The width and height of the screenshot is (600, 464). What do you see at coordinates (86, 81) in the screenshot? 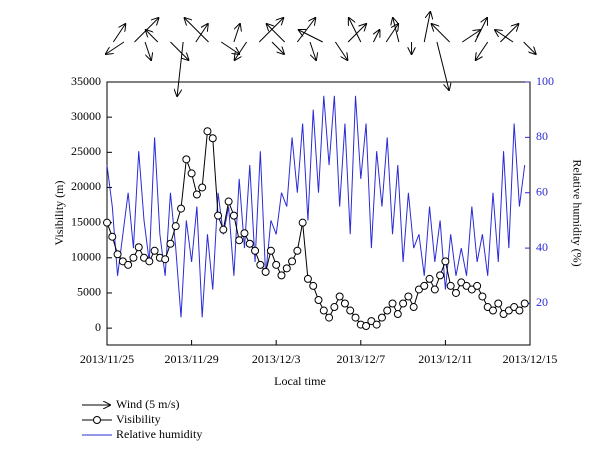
I see `y-tick-label: 35000` at bounding box center [86, 81].